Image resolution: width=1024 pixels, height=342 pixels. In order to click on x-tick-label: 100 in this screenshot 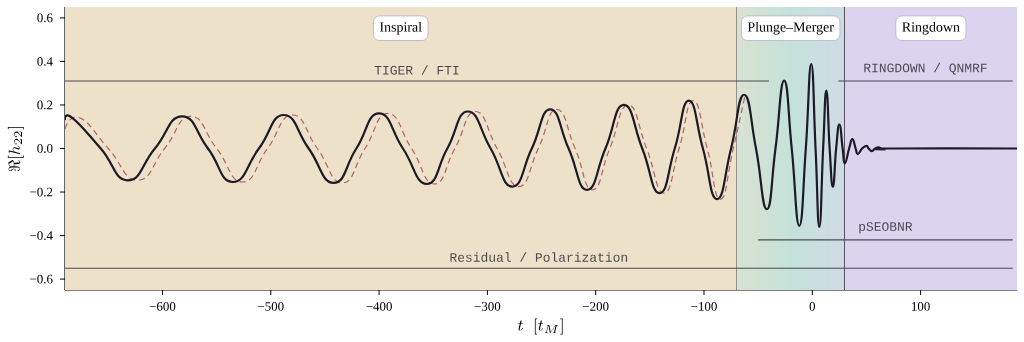, I will do `click(921, 306)`.